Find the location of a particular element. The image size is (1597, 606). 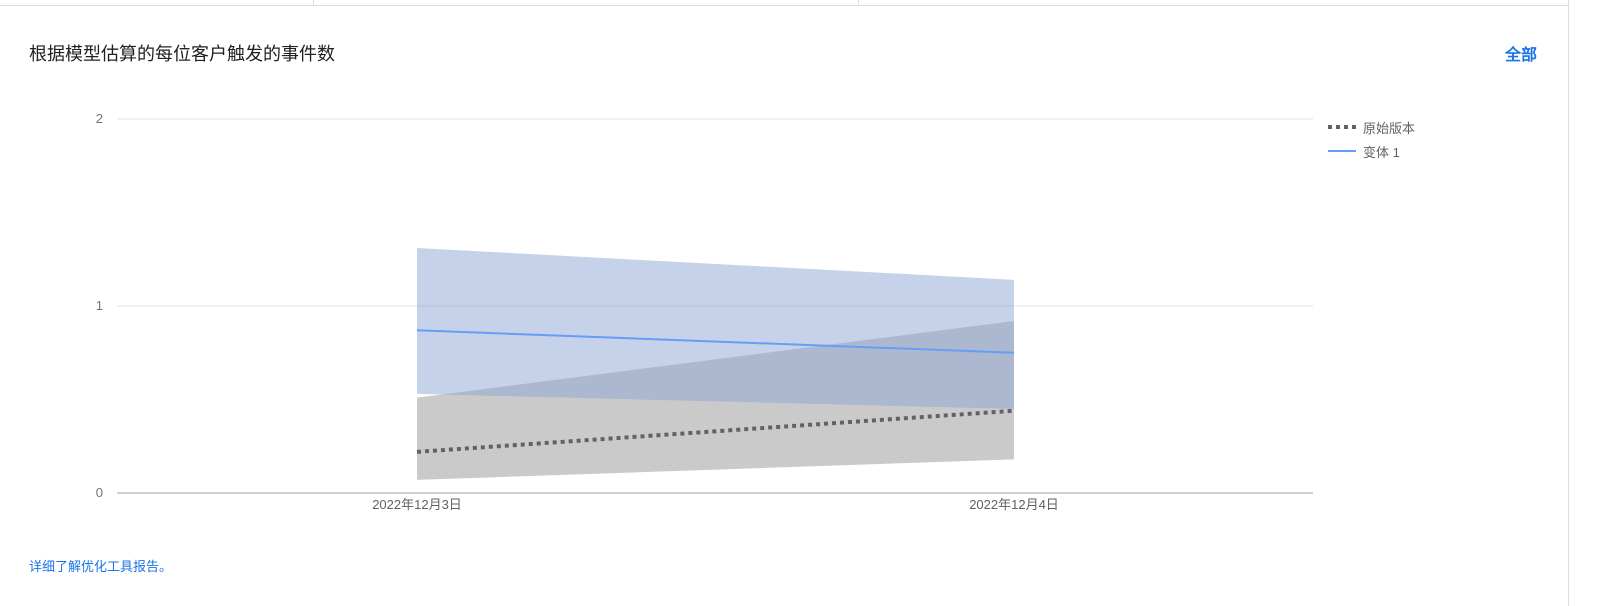

top-tab-strip is located at coordinates (784, 3).